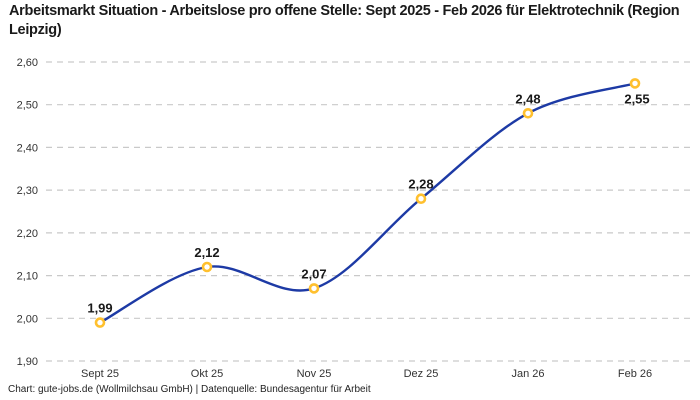  What do you see at coordinates (207, 374) in the screenshot?
I see `x-tick-label: Okt 25` at bounding box center [207, 374].